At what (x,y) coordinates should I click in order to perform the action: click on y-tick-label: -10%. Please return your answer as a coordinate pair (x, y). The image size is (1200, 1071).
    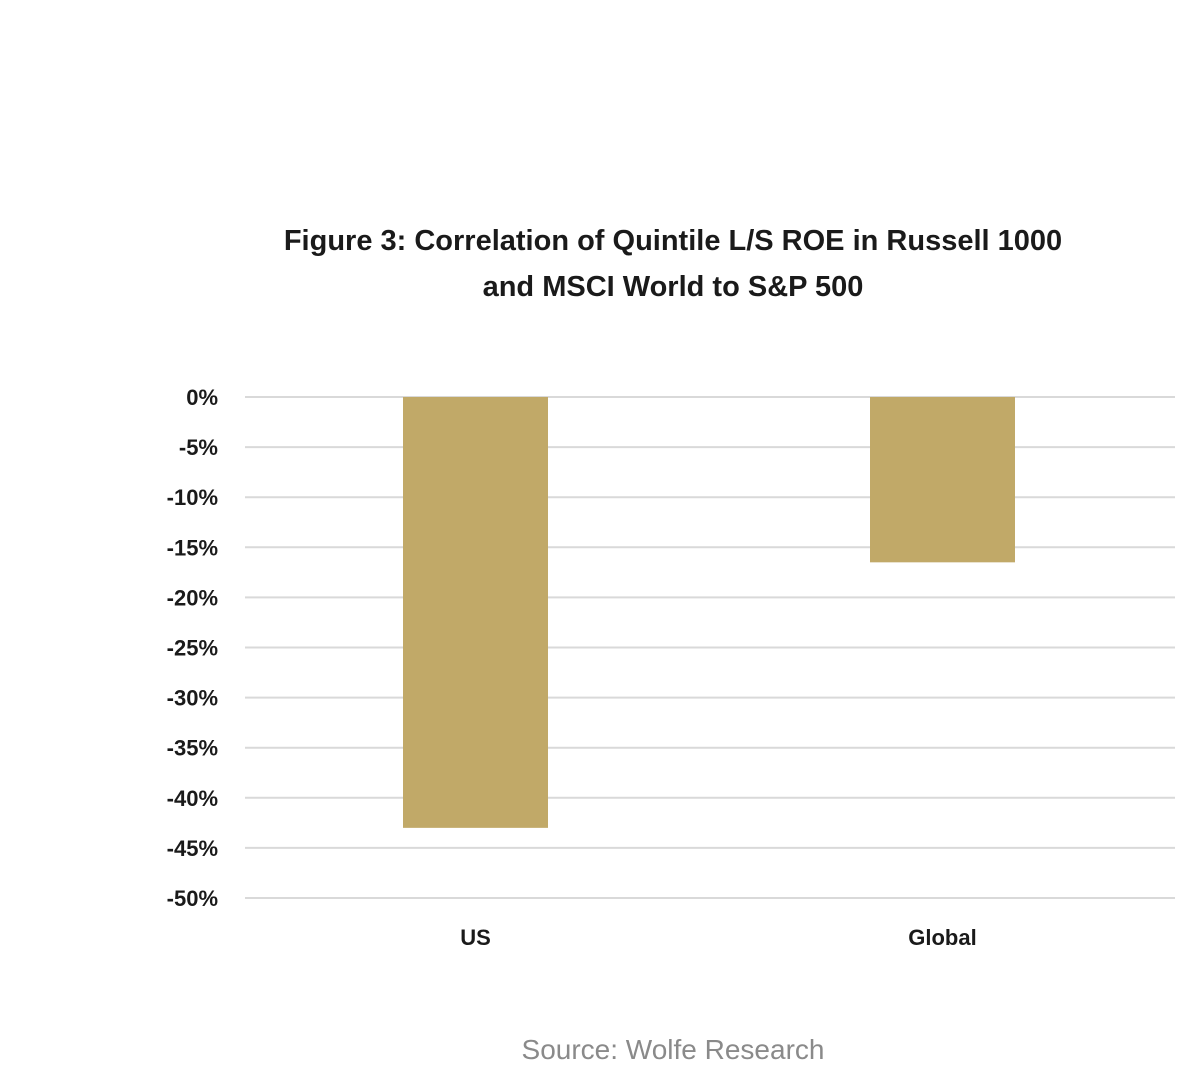
    Looking at the image, I should click on (192, 497).